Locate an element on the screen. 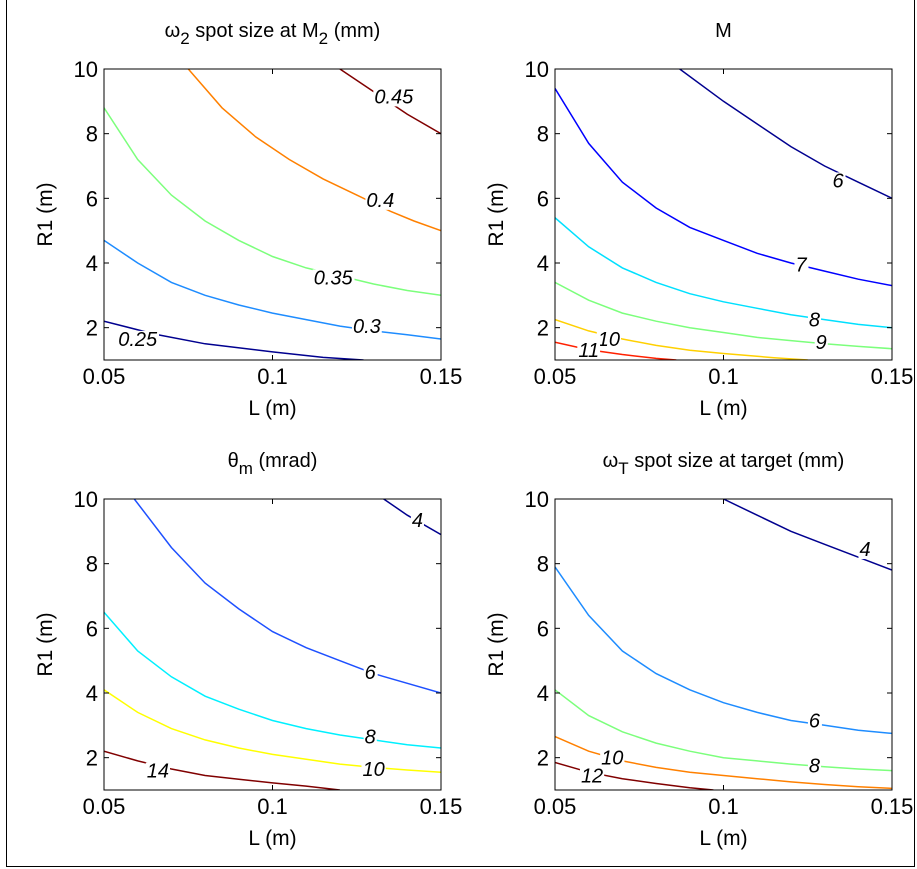 The height and width of the screenshot is (869, 917). contour-label: 0.3 is located at coordinates (367, 327).